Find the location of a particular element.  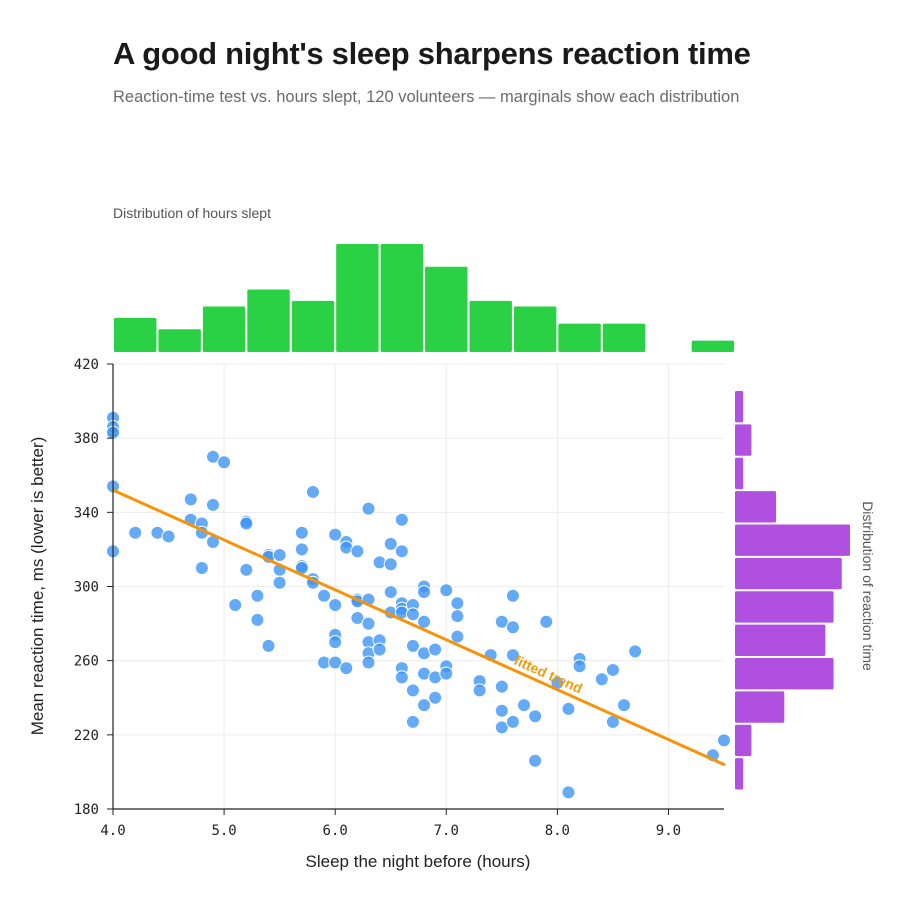

y-tick-label: 260 is located at coordinates (86, 662).